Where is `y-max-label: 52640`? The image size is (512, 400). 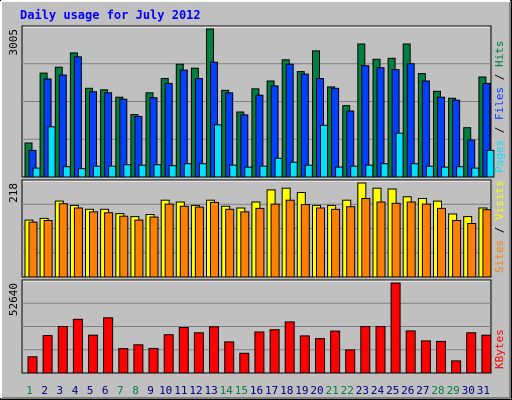 y-max-label: 52640 is located at coordinates (13, 299).